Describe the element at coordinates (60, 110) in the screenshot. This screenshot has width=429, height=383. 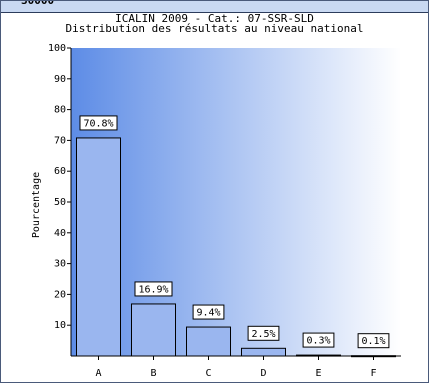
I see `y-tick-label: 80` at that location.